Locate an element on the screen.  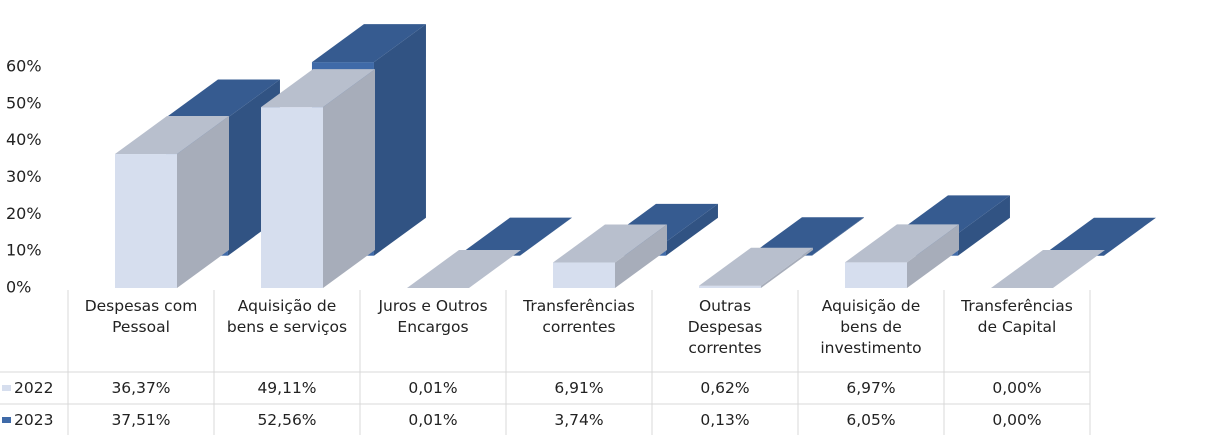
y-tick-label: 40% is located at coordinates (24, 139).